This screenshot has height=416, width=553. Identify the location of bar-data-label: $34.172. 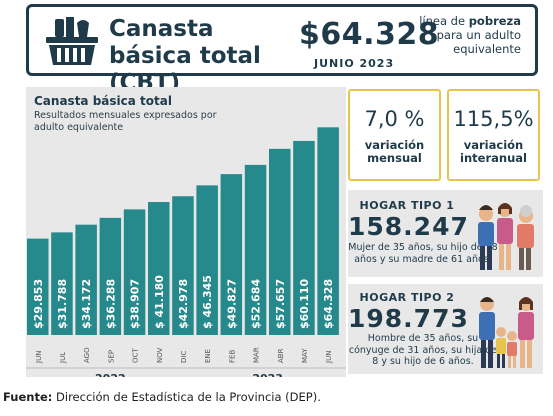
(86, 304).